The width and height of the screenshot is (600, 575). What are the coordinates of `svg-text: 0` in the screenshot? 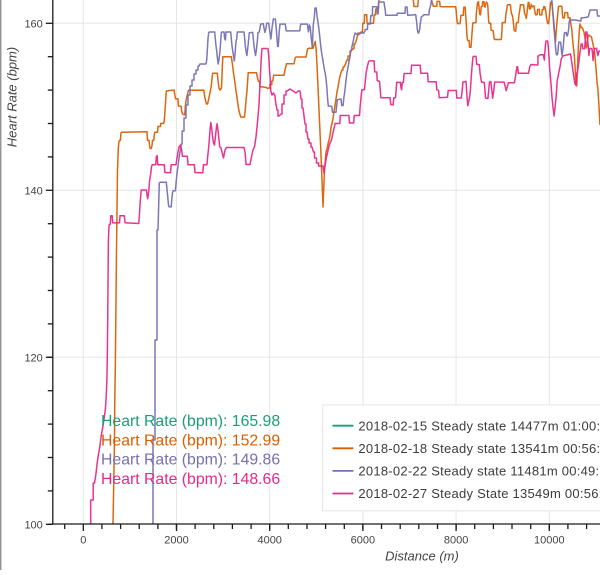 It's located at (83, 541).